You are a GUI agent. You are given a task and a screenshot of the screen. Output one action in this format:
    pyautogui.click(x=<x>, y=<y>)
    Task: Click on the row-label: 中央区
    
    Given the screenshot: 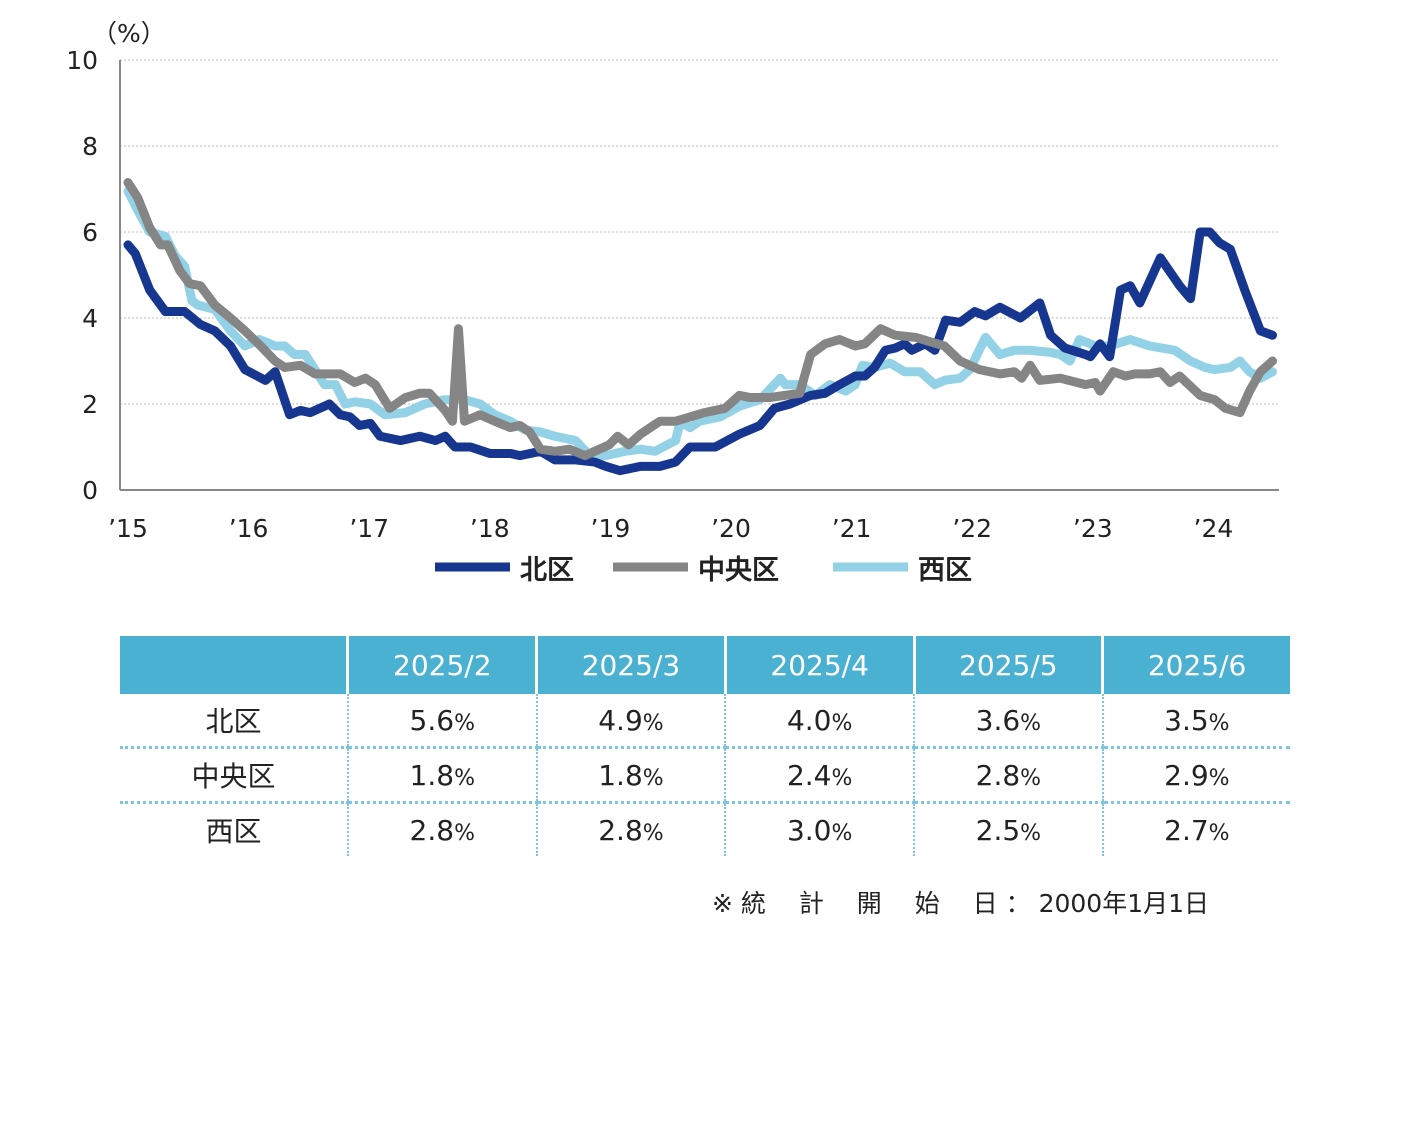 What is the action you would take?
    pyautogui.click(x=234, y=775)
    